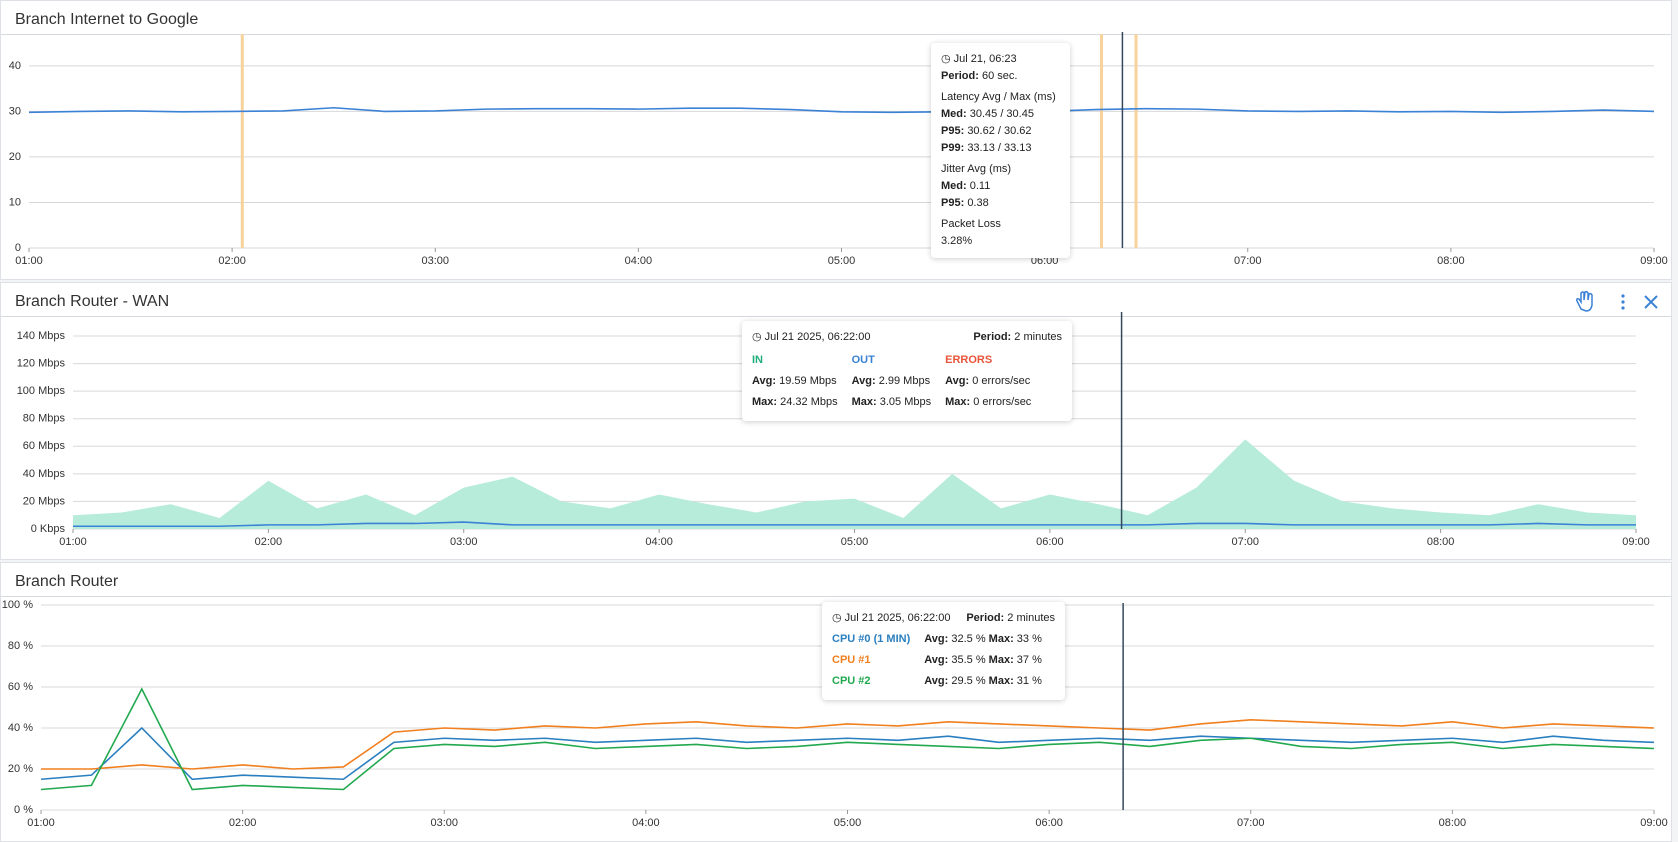 This screenshot has width=1678, height=842. What do you see at coordinates (851, 660) in the screenshot?
I see `series-name: CPU #1` at bounding box center [851, 660].